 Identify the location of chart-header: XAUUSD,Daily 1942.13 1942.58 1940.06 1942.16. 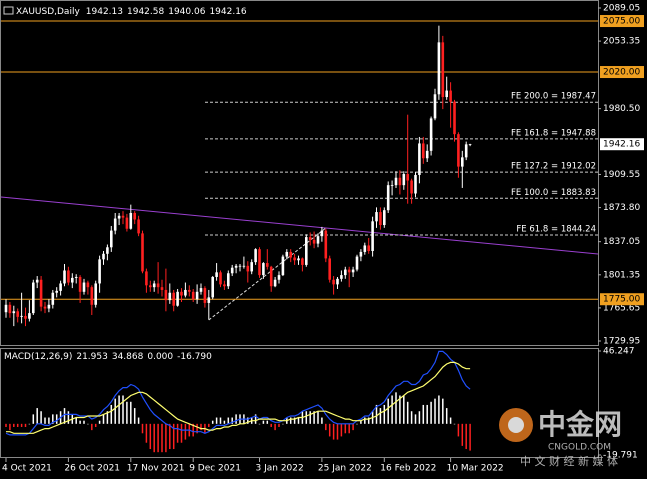
(131, 12).